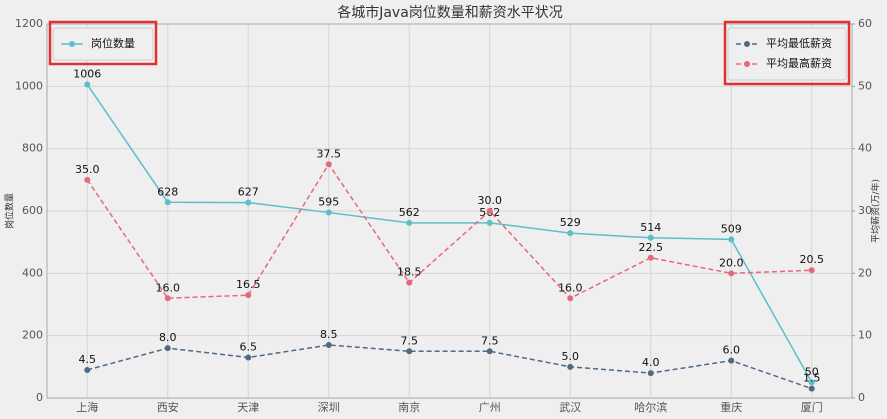 This screenshot has width=887, height=419. Describe the element at coordinates (812, 407) in the screenshot. I see `x-tick-label: 厦门` at that location.